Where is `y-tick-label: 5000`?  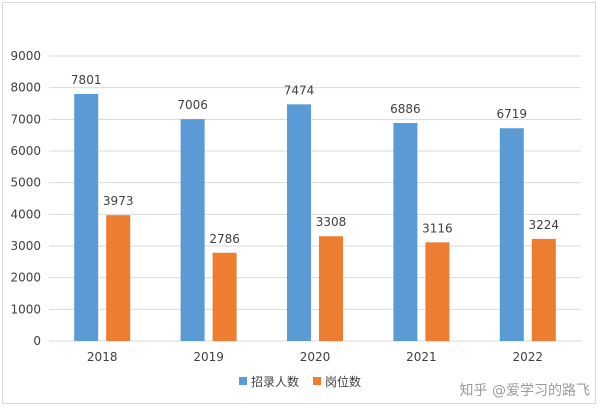
y-tick-label: 5000 is located at coordinates (25, 183).